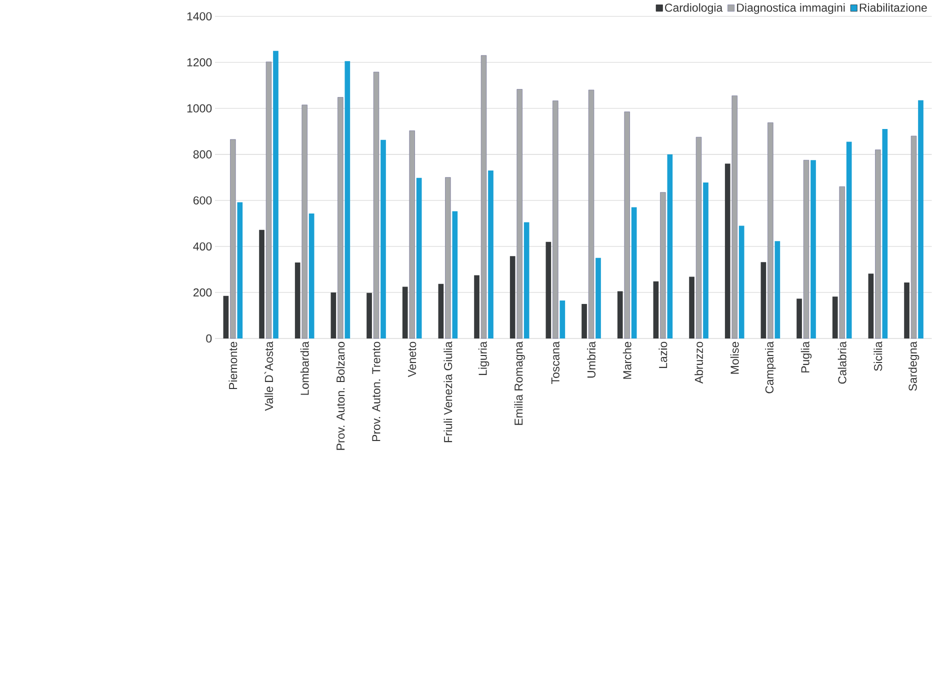 The height and width of the screenshot is (697, 932). What do you see at coordinates (791, 8) in the screenshot?
I see `legend-label: Diagnostica immagini` at bounding box center [791, 8].